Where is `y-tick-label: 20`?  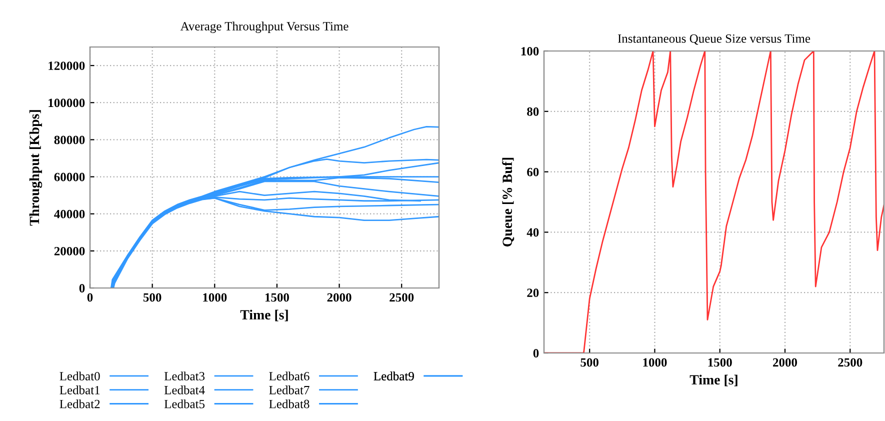 y-tick-label: 20 is located at coordinates (533, 293).